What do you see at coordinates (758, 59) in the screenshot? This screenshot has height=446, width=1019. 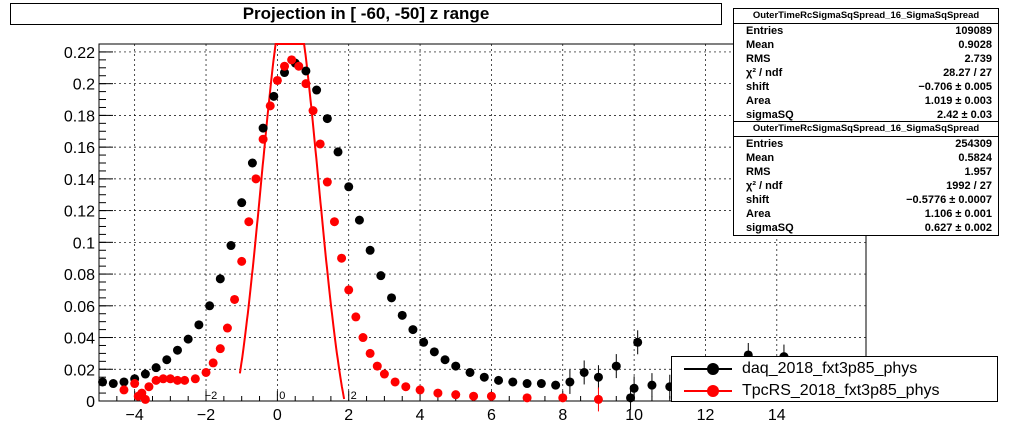 I see `stats-label: RMS` at bounding box center [758, 59].